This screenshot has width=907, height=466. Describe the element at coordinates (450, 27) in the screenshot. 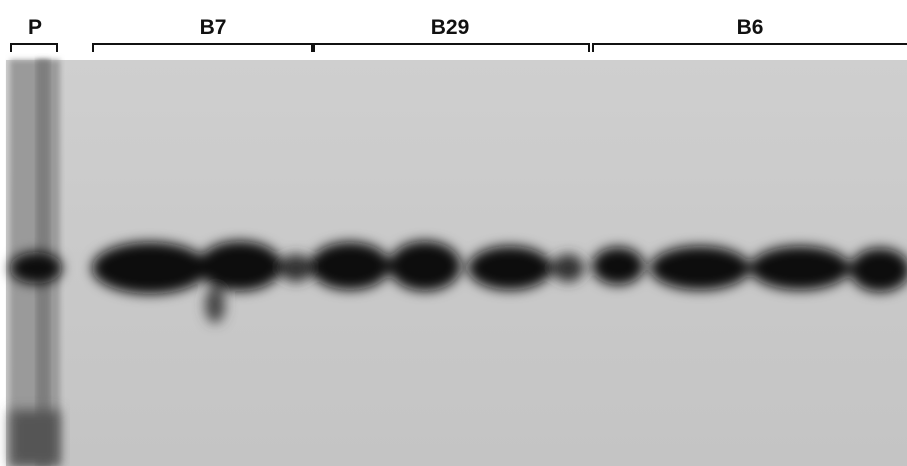

I see `group-label: B29` at that location.